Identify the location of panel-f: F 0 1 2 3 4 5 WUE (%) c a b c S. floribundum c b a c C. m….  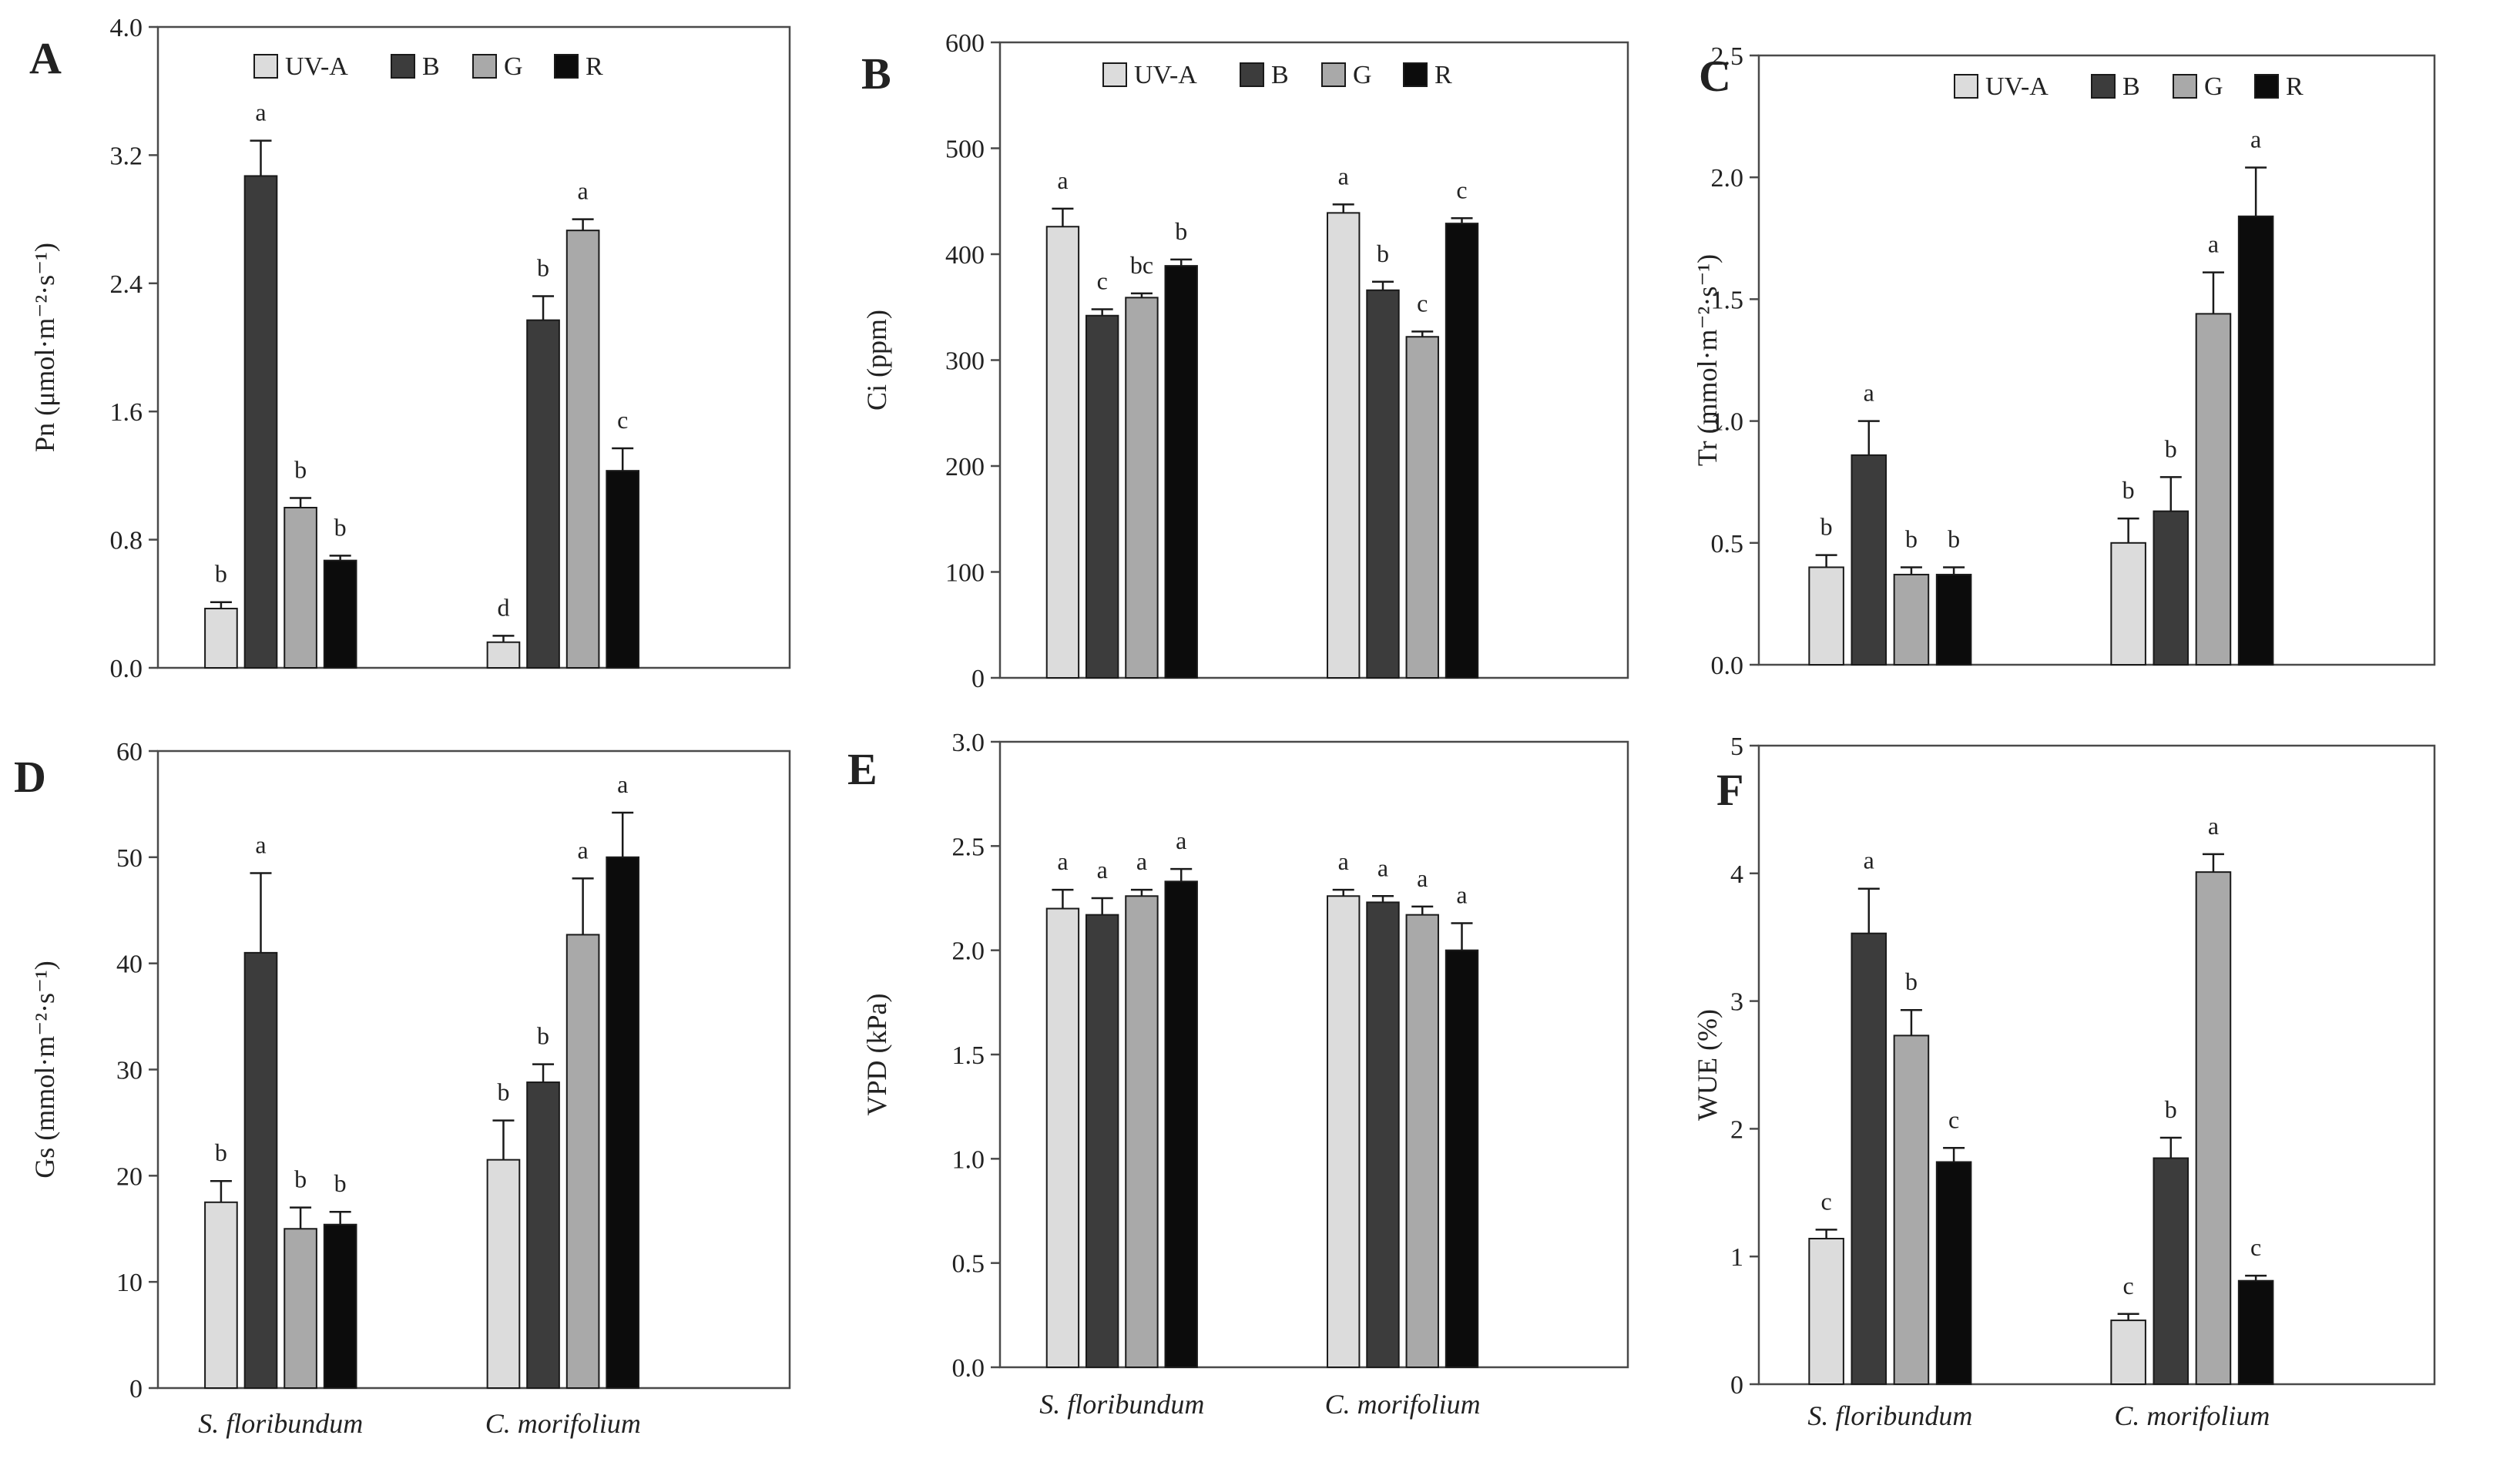
(2064, 1082).